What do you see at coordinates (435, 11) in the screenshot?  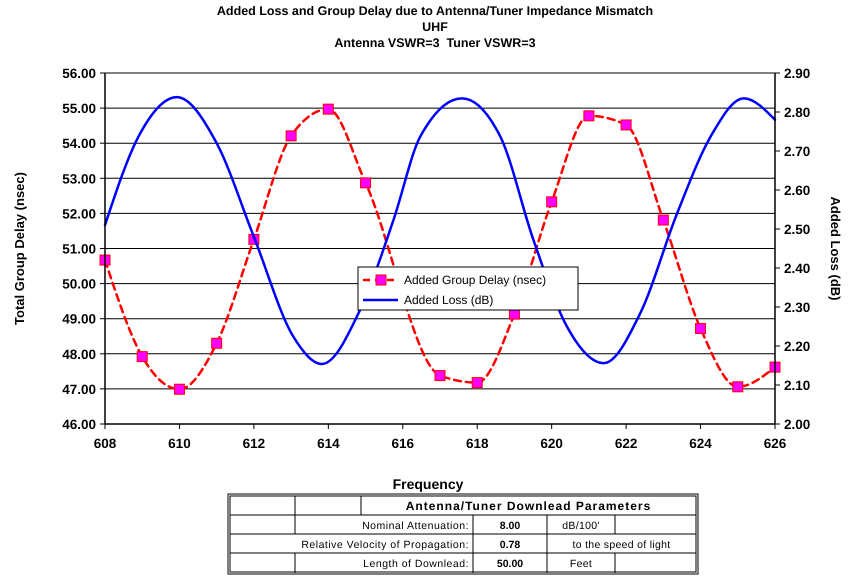 I see `chart-title: Added Loss and Group Delay due to Antenna/Tuner Impedance Mismatch` at bounding box center [435, 11].